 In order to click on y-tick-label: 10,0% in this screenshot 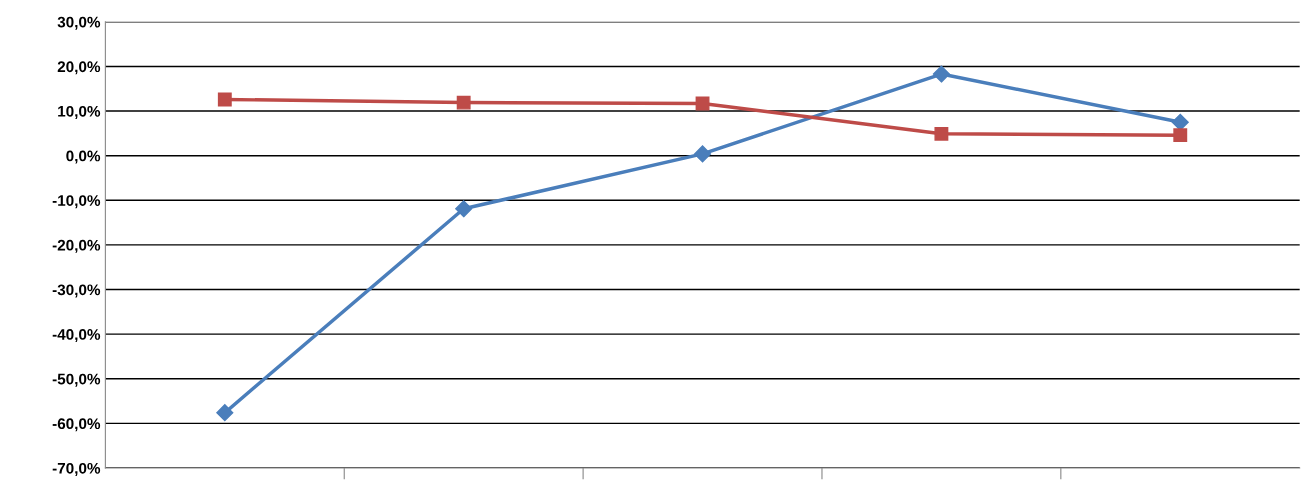, I will do `click(79, 112)`.